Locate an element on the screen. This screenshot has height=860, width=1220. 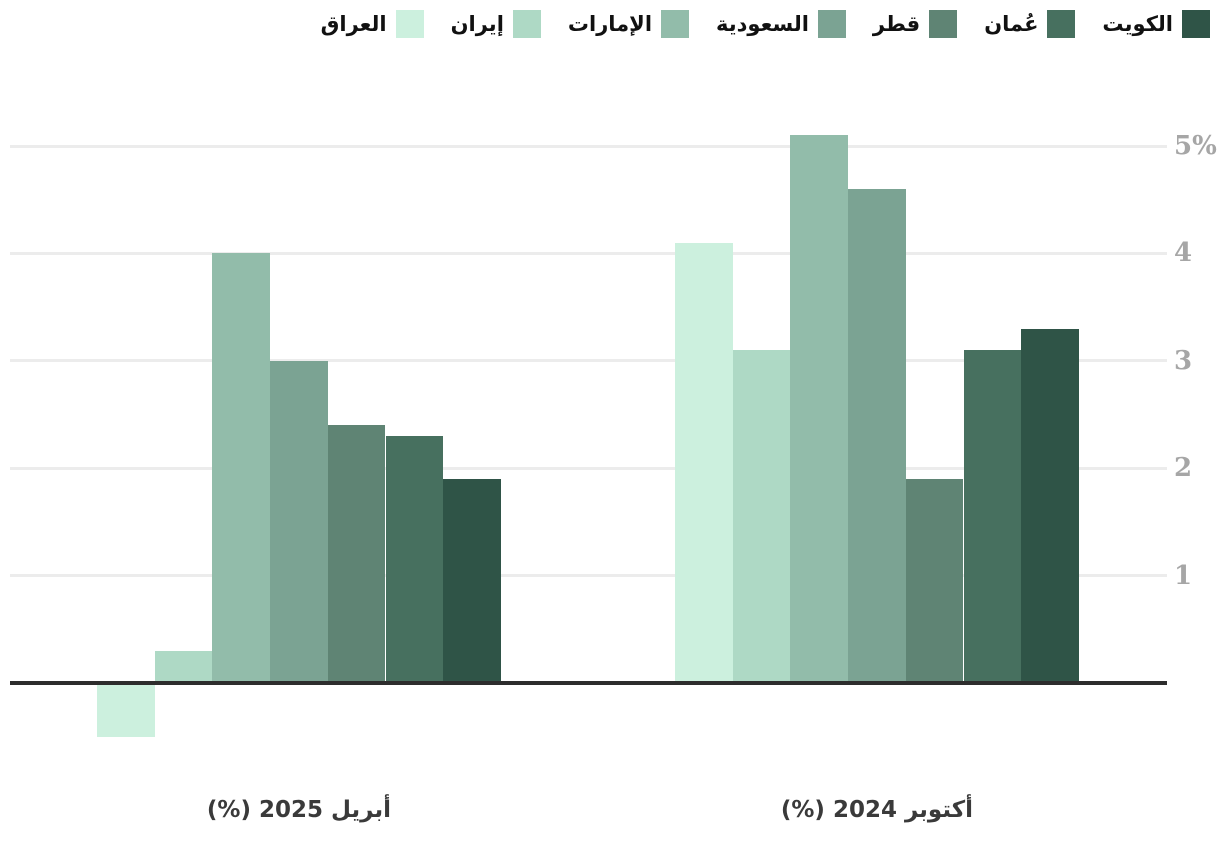
legend-item-6: عُمان is located at coordinates (1030, 24).